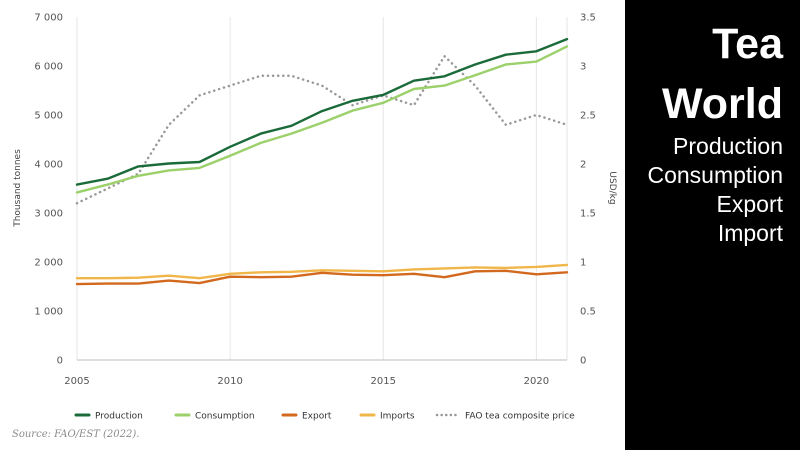 The image size is (800, 450). Describe the element at coordinates (588, 312) in the screenshot. I see `y2-tick-label: 0.5` at that location.